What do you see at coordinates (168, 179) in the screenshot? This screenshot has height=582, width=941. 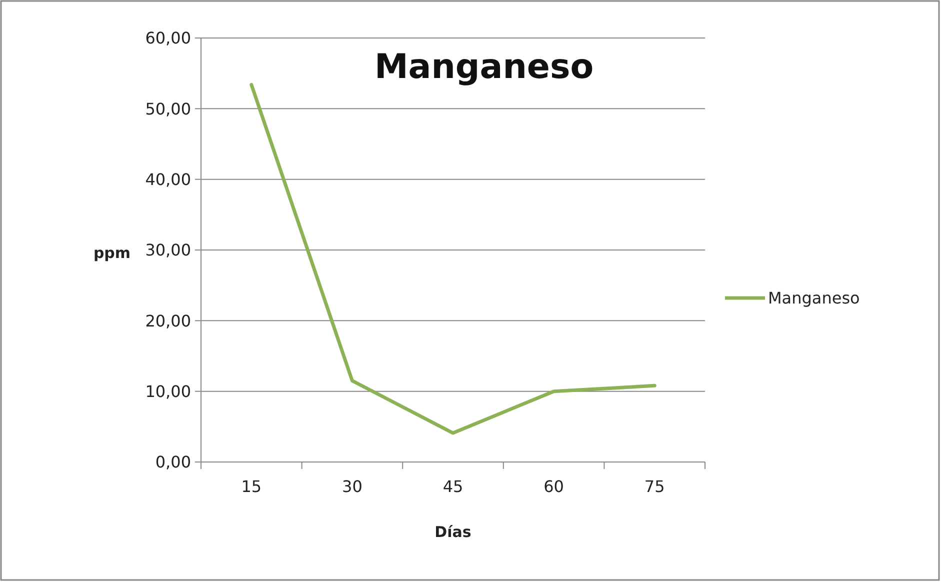 I see `y-tick-label: 40,00` at bounding box center [168, 179].